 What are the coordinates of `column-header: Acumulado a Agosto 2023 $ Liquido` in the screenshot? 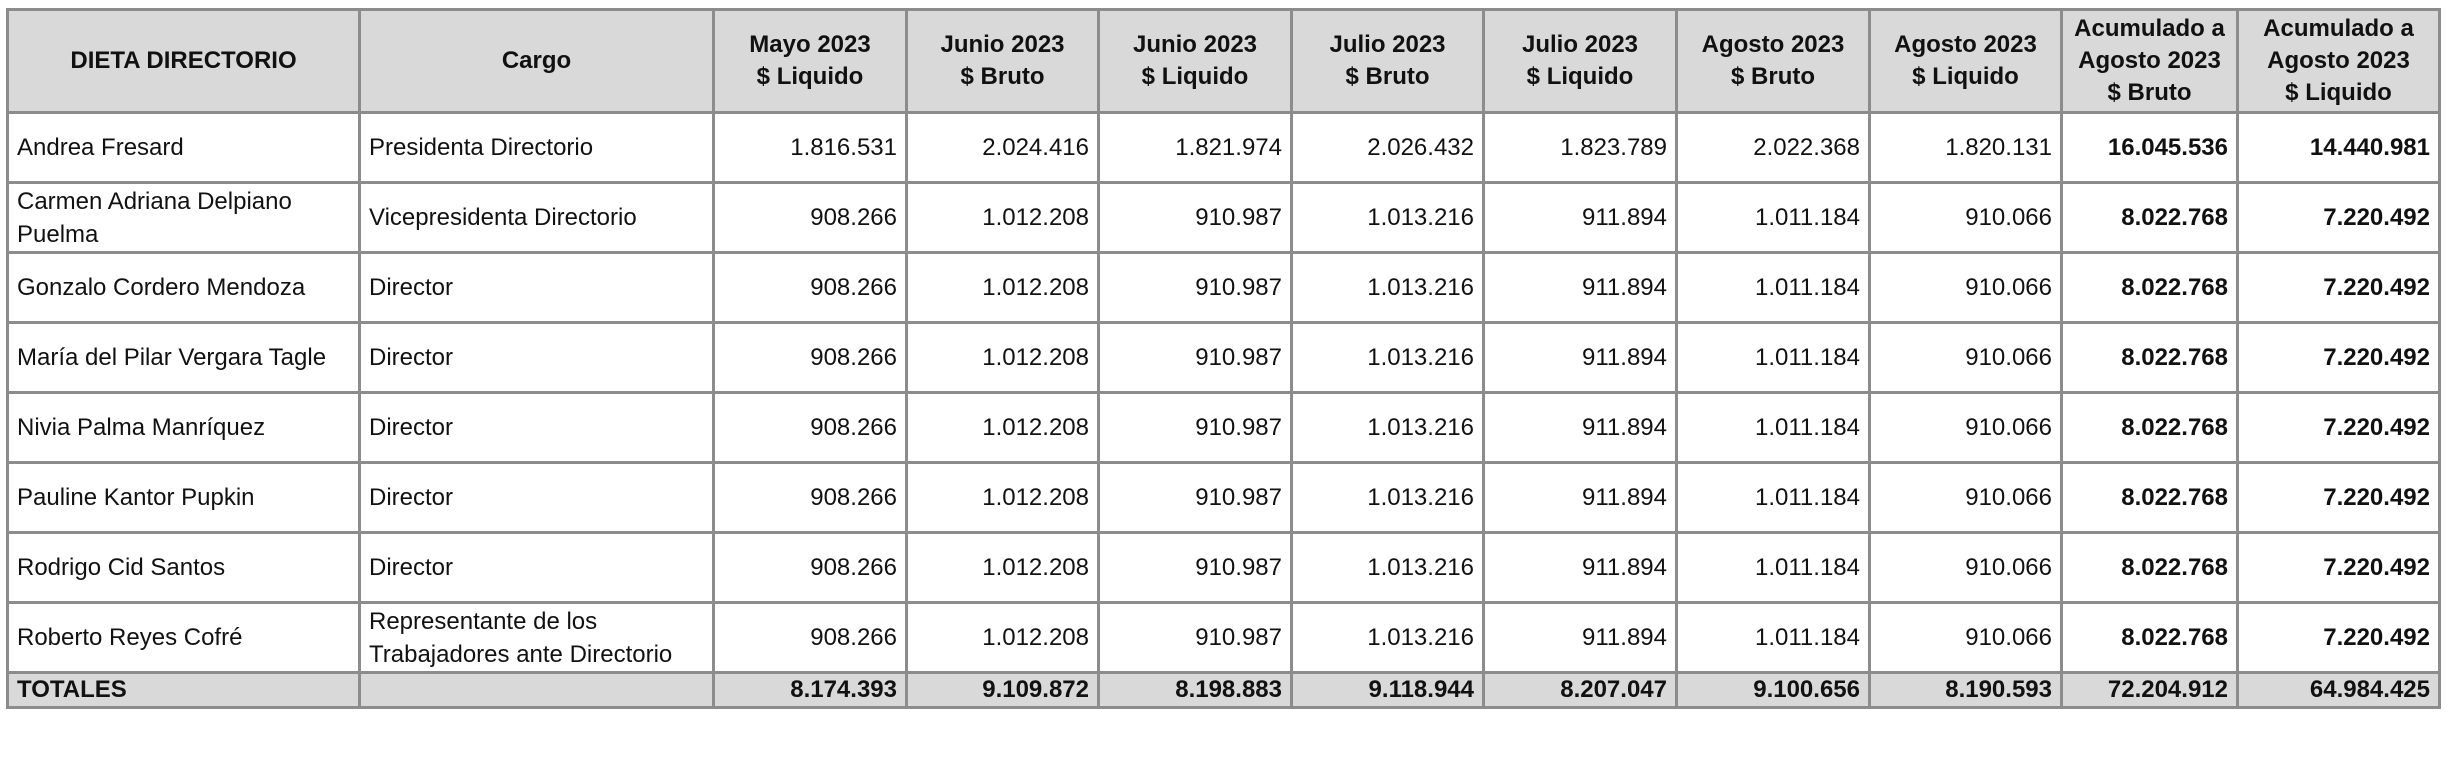 It's located at (2338, 61).